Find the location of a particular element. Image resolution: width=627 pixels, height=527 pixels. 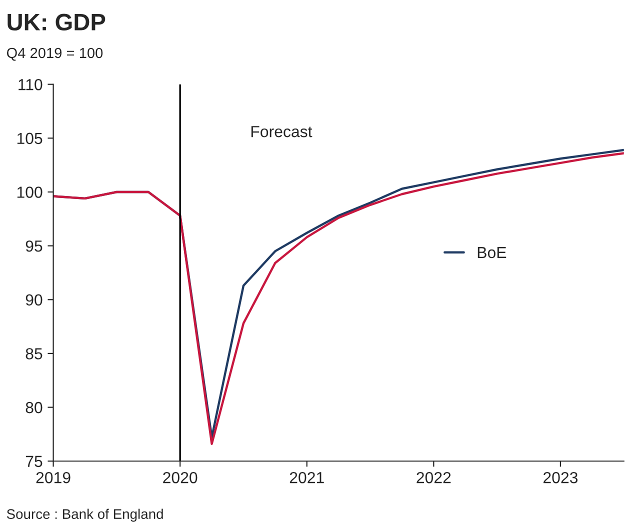

y-tick-label: 100 is located at coordinates (29, 192).